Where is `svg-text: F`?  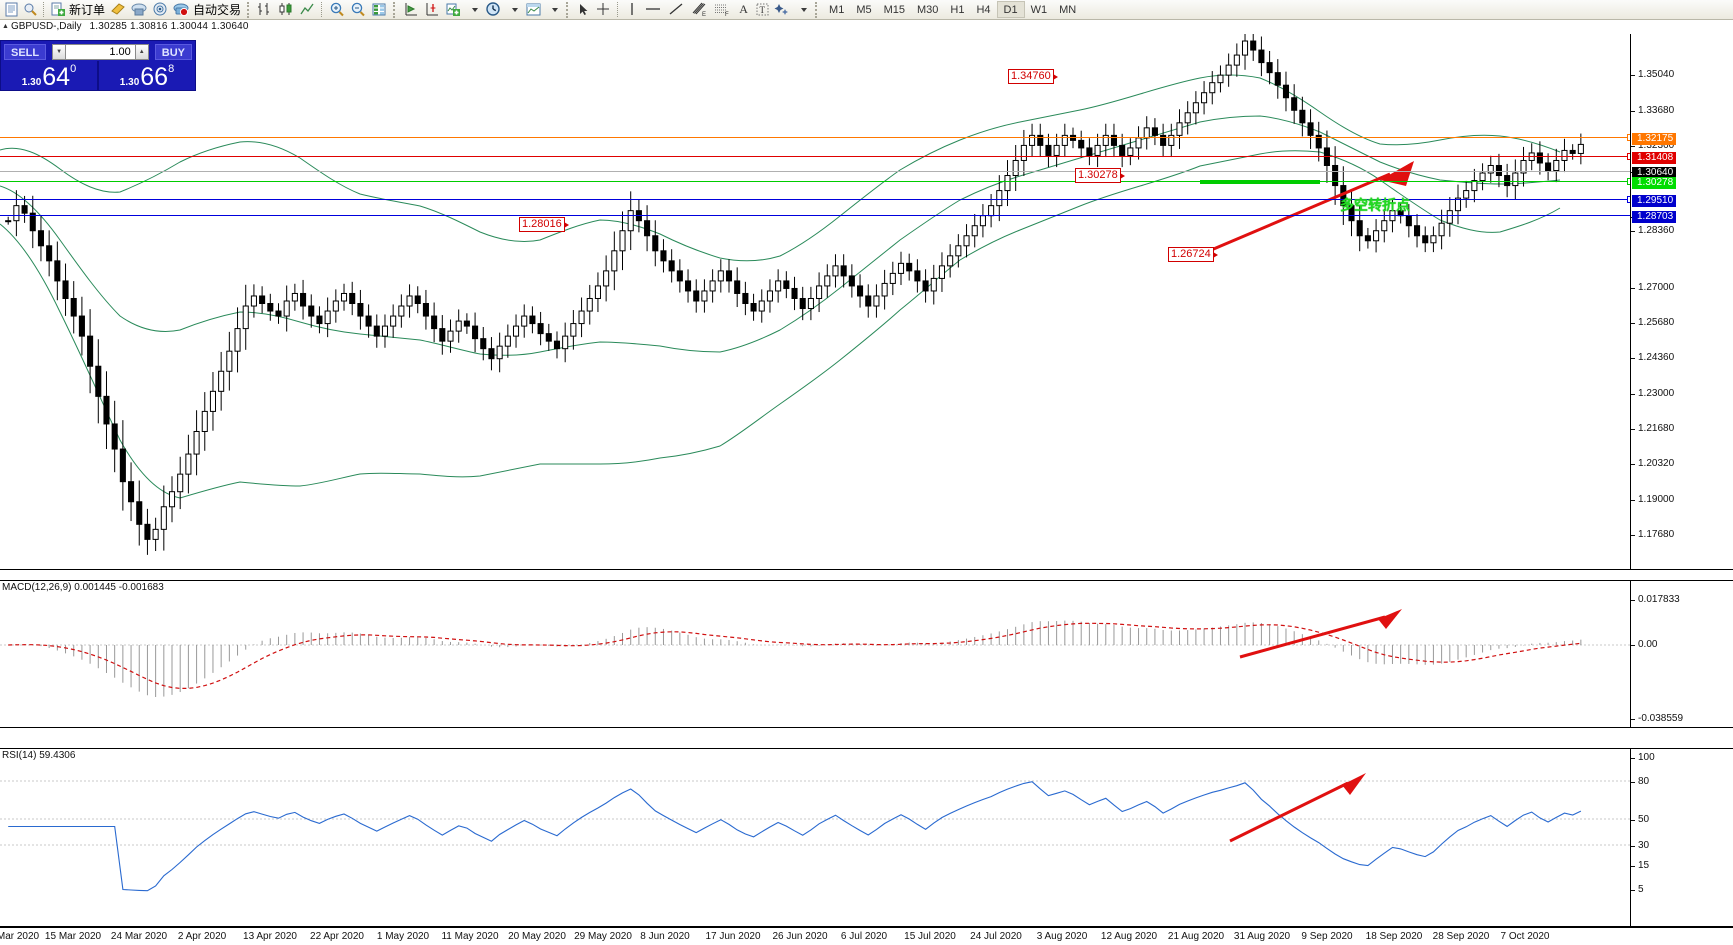
svg-text: F is located at coordinates (727, 14).